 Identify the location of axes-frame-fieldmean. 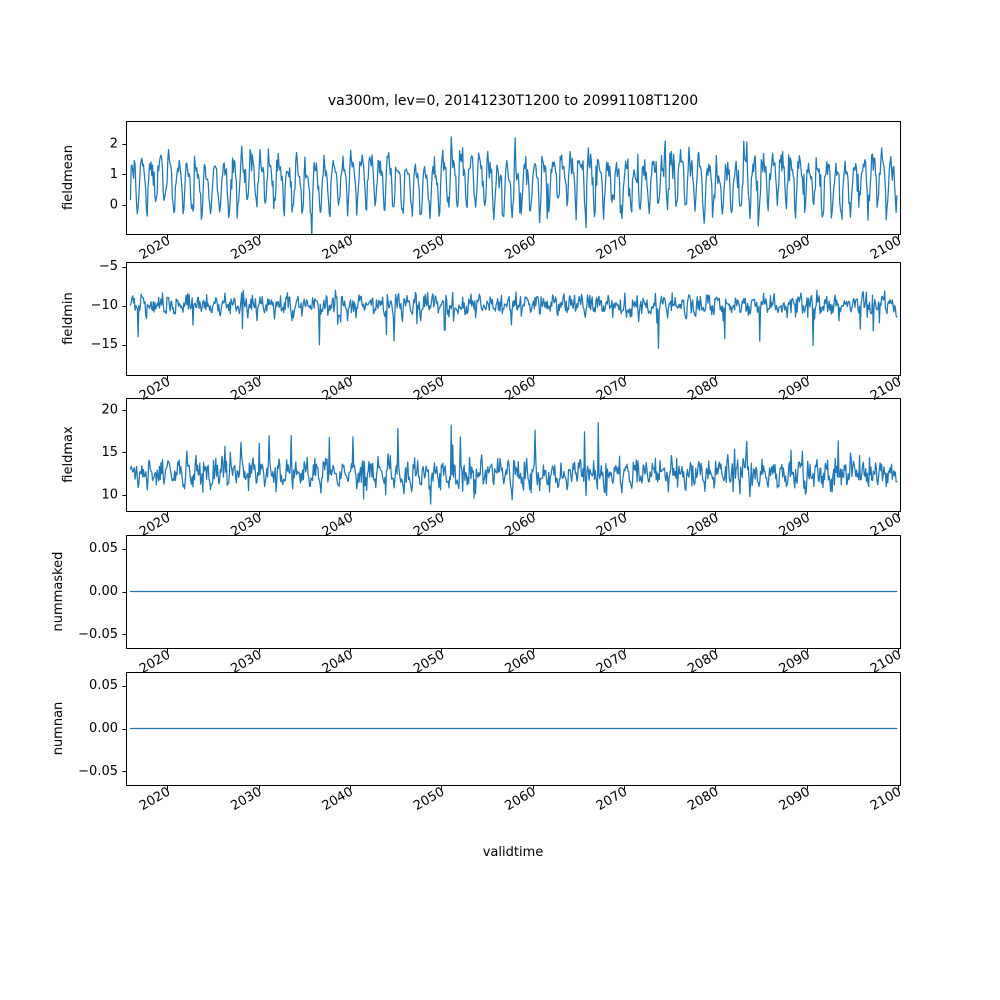
(513, 178).